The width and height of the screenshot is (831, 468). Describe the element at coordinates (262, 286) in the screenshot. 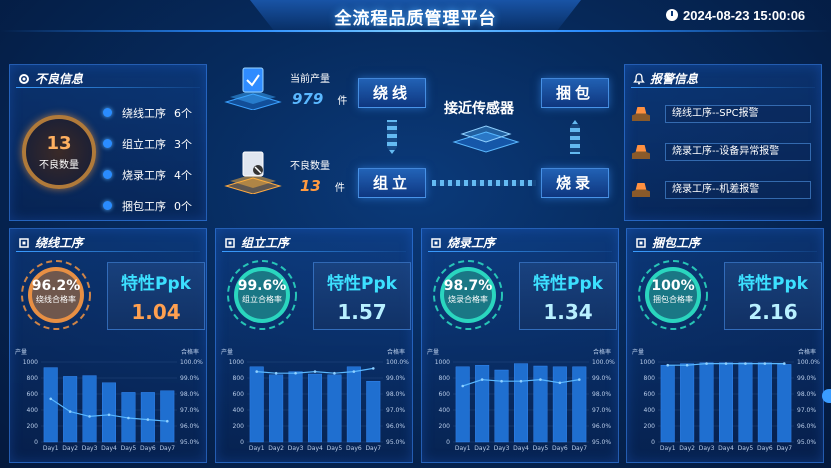

I see `pass-rate-value: 99.6%` at that location.